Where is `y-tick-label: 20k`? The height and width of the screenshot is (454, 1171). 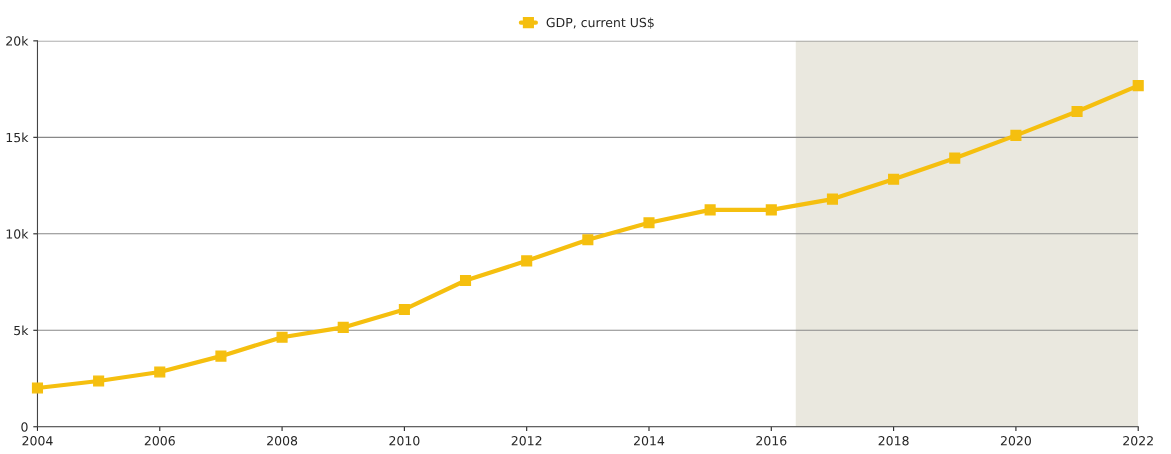
y-tick-label: 20k is located at coordinates (17, 41).